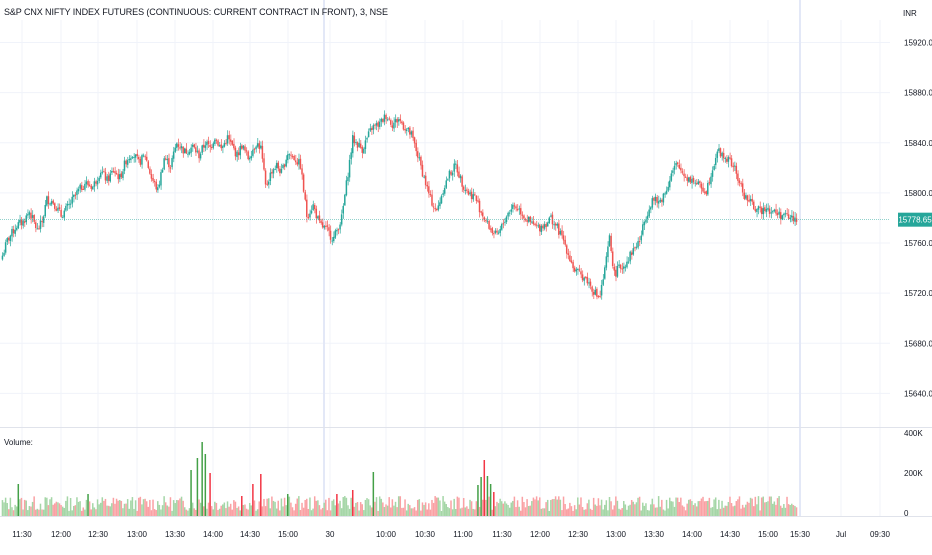 Image resolution: width=932 pixels, height=555 pixels. I want to click on y-tick-label: 15840.00, so click(918, 143).